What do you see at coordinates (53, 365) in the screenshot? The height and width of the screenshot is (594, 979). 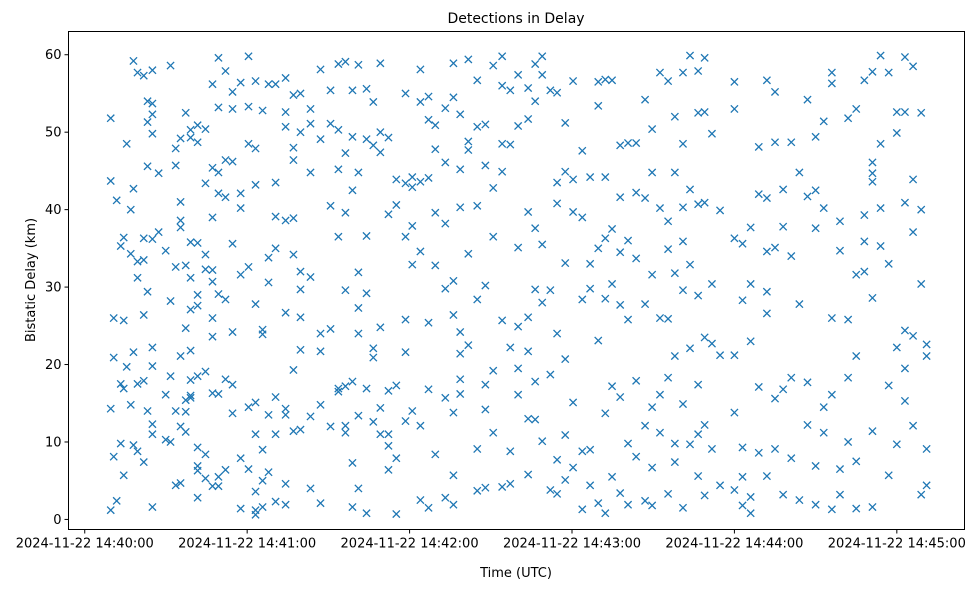 I see `y-tick-label: 20` at bounding box center [53, 365].